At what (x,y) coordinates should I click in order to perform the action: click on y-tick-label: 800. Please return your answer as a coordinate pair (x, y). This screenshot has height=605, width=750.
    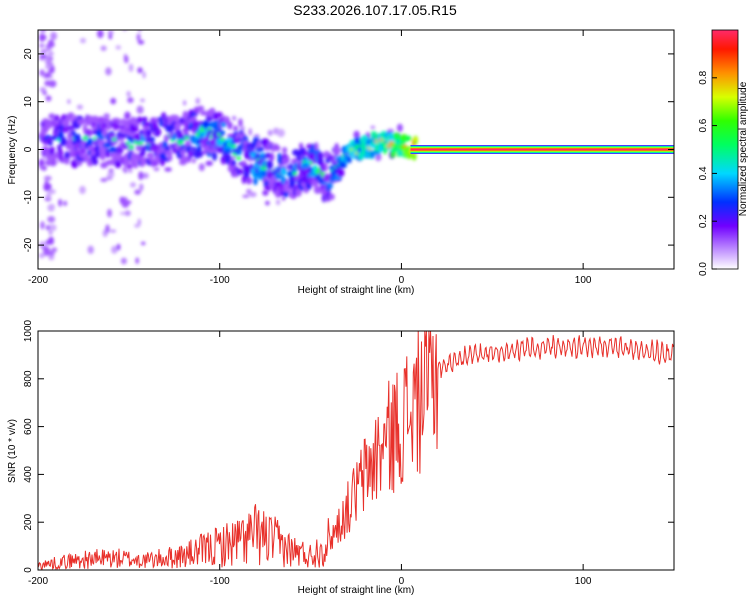
    Looking at the image, I should click on (28, 378).